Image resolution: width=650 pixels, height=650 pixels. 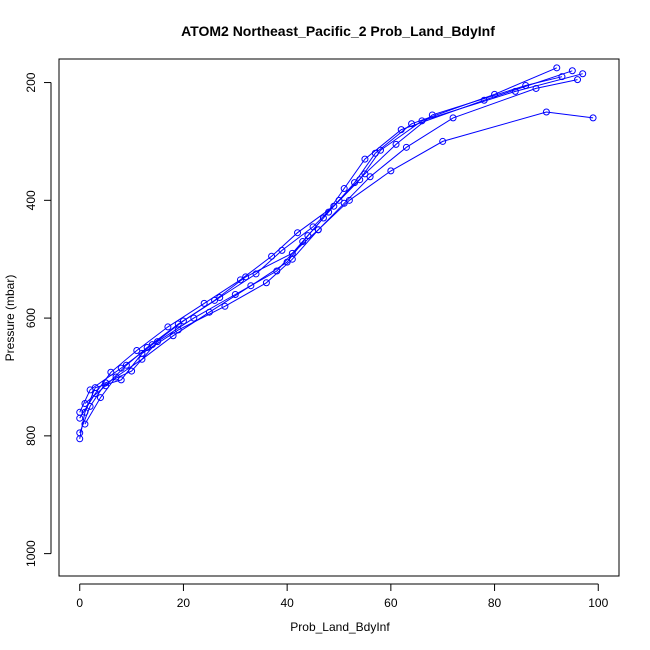 I want to click on y-tick-label: 400, so click(x=31, y=200).